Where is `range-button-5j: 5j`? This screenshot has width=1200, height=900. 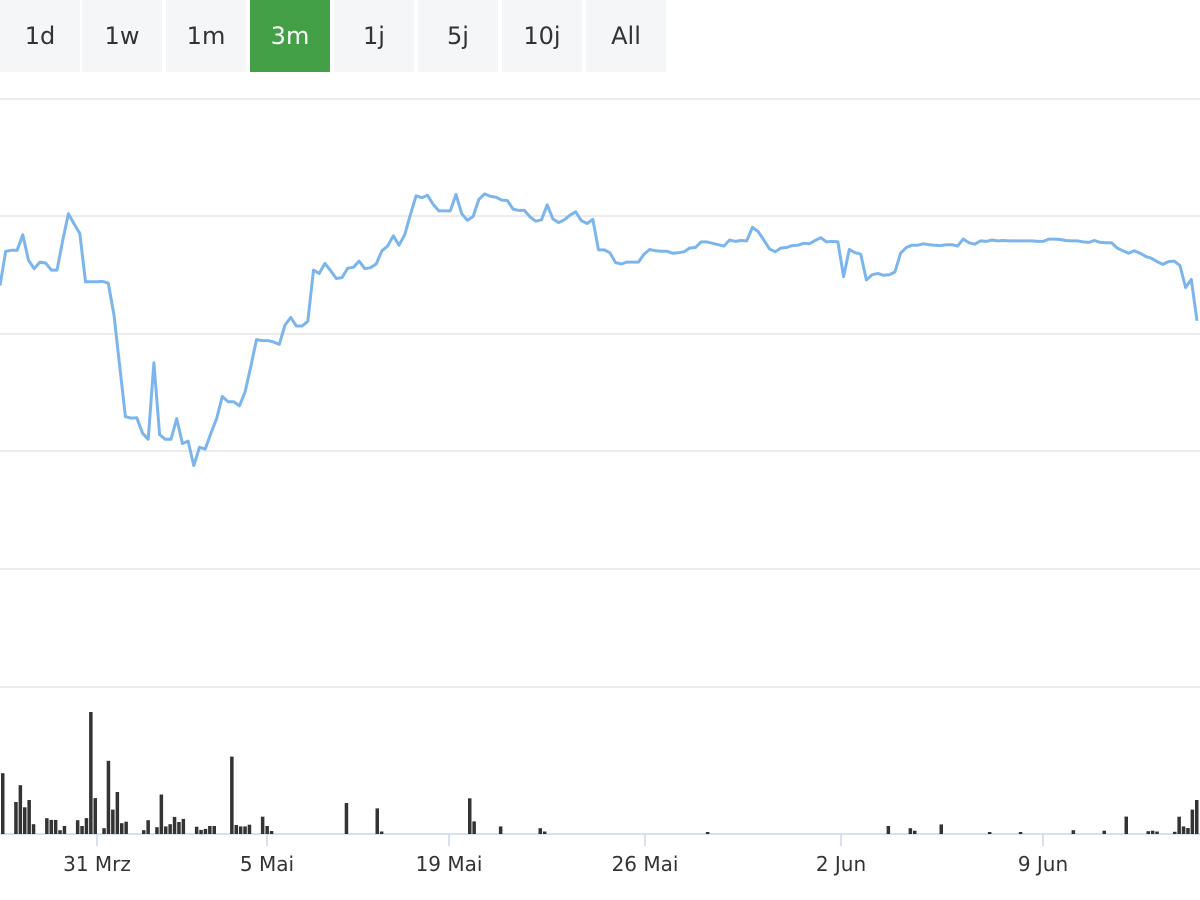
range-button-5j: 5j is located at coordinates (458, 36).